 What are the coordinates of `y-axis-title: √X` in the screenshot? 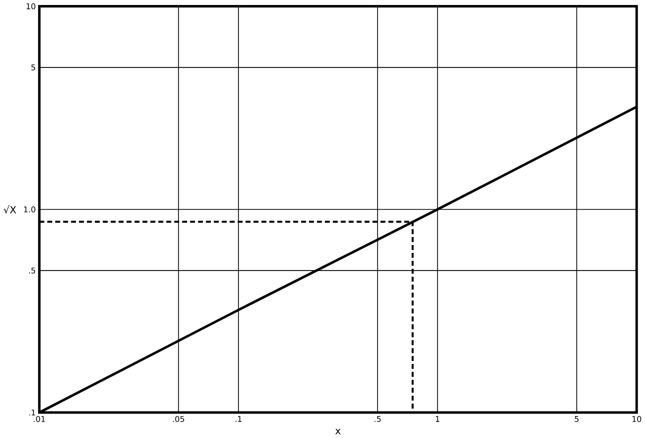 It's located at (10, 210).